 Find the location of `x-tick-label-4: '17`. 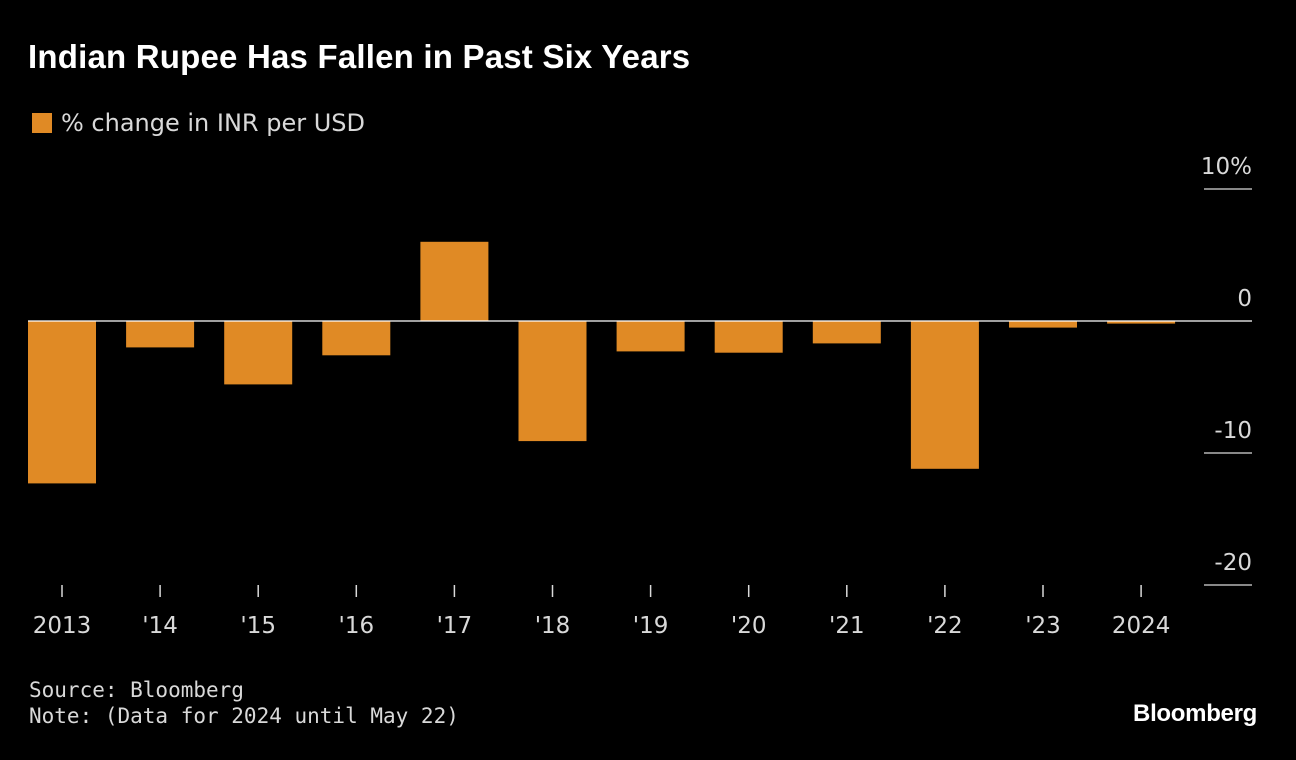

x-tick-label-4: '17 is located at coordinates (455, 626).